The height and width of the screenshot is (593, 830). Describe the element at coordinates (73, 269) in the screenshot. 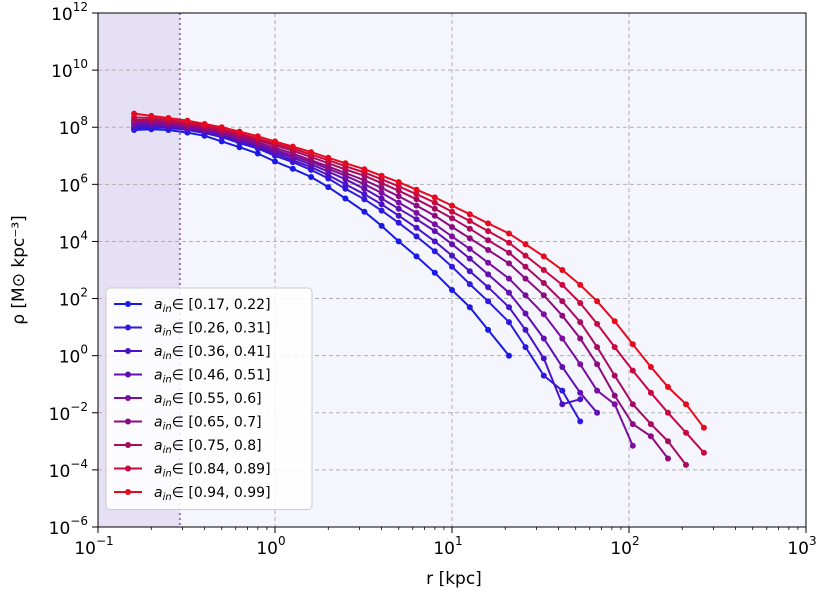

I see `y-ticks: 10⁻⁶ 10⁻⁴ 10⁻² 10⁰ 10² 10⁴ 10⁶ 10⁸ 10¹⁰ 1012` at that location.